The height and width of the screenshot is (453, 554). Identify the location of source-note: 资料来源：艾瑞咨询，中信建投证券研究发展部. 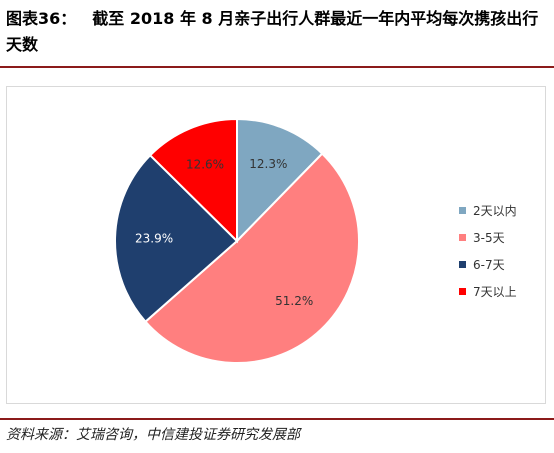
(153, 435).